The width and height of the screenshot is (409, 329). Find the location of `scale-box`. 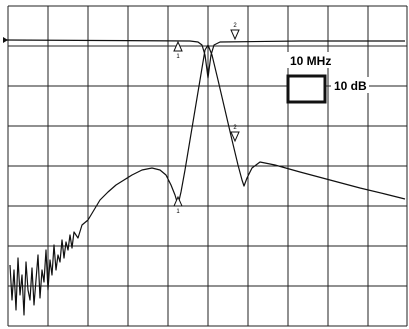

scale-box is located at coordinates (306, 89).